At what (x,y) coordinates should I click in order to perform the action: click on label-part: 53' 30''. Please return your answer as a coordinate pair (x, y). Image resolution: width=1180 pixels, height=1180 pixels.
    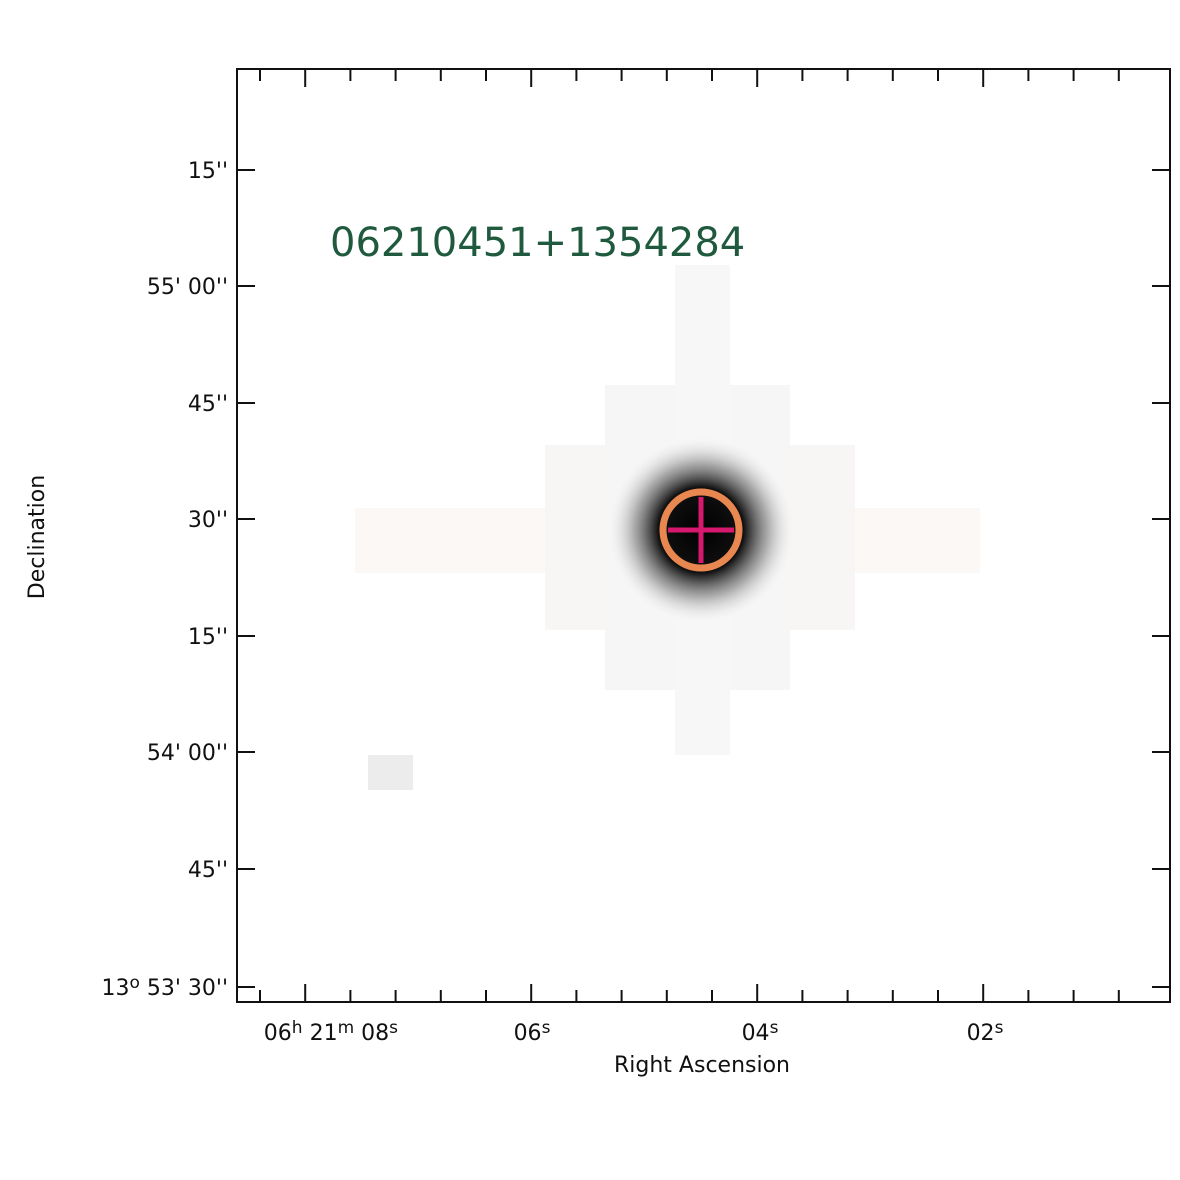
    Looking at the image, I should click on (184, 988).